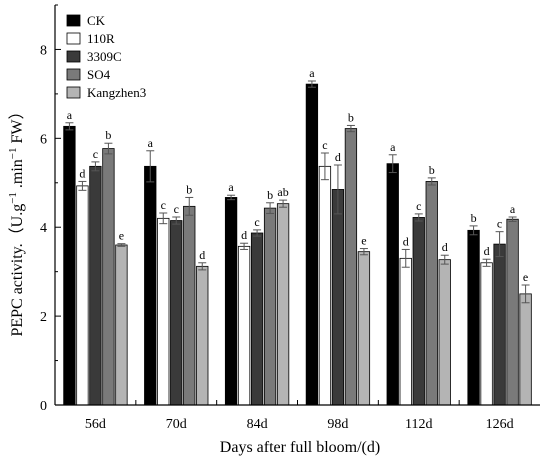 The width and height of the screenshot is (550, 463). I want to click on legend-label-kangzhen3: Kangzhen3, so click(116, 92).